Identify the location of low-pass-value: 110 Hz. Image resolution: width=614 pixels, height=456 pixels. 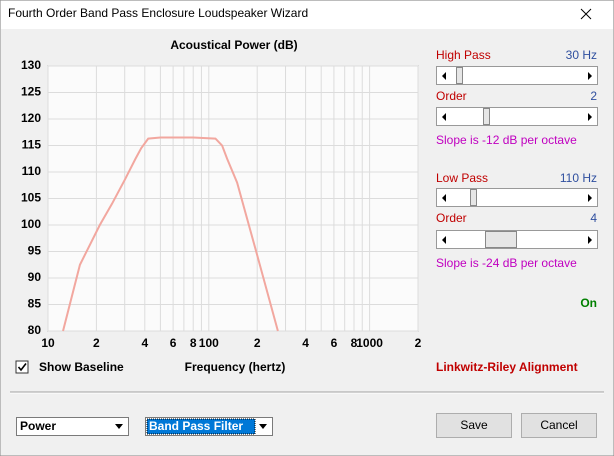
(578, 178).